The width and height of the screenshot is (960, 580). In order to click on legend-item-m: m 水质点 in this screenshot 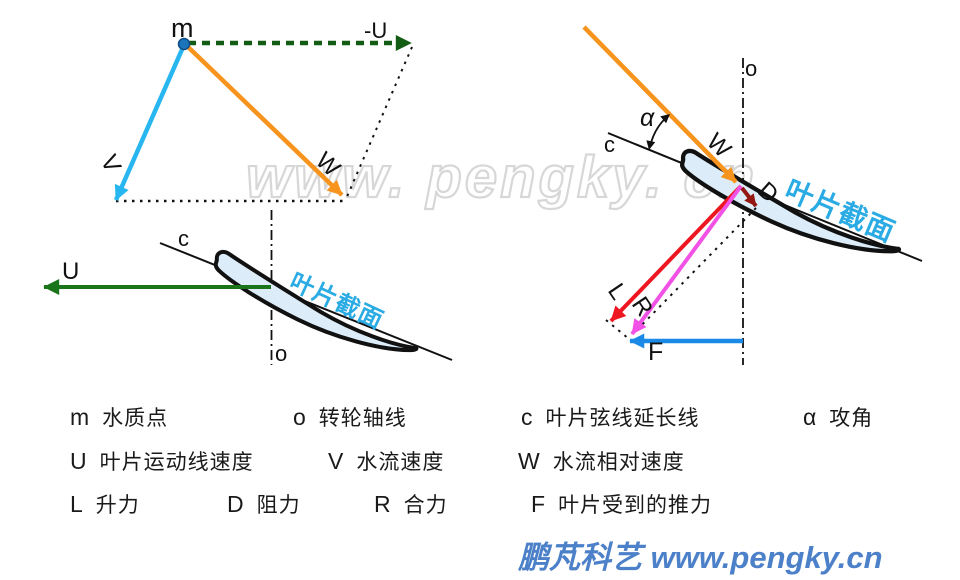, I will do `click(119, 417)`.